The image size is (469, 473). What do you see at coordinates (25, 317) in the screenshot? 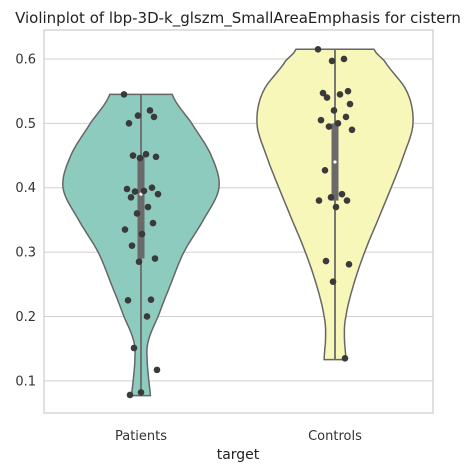
I see `y-tick-label: 0.2` at bounding box center [25, 317].